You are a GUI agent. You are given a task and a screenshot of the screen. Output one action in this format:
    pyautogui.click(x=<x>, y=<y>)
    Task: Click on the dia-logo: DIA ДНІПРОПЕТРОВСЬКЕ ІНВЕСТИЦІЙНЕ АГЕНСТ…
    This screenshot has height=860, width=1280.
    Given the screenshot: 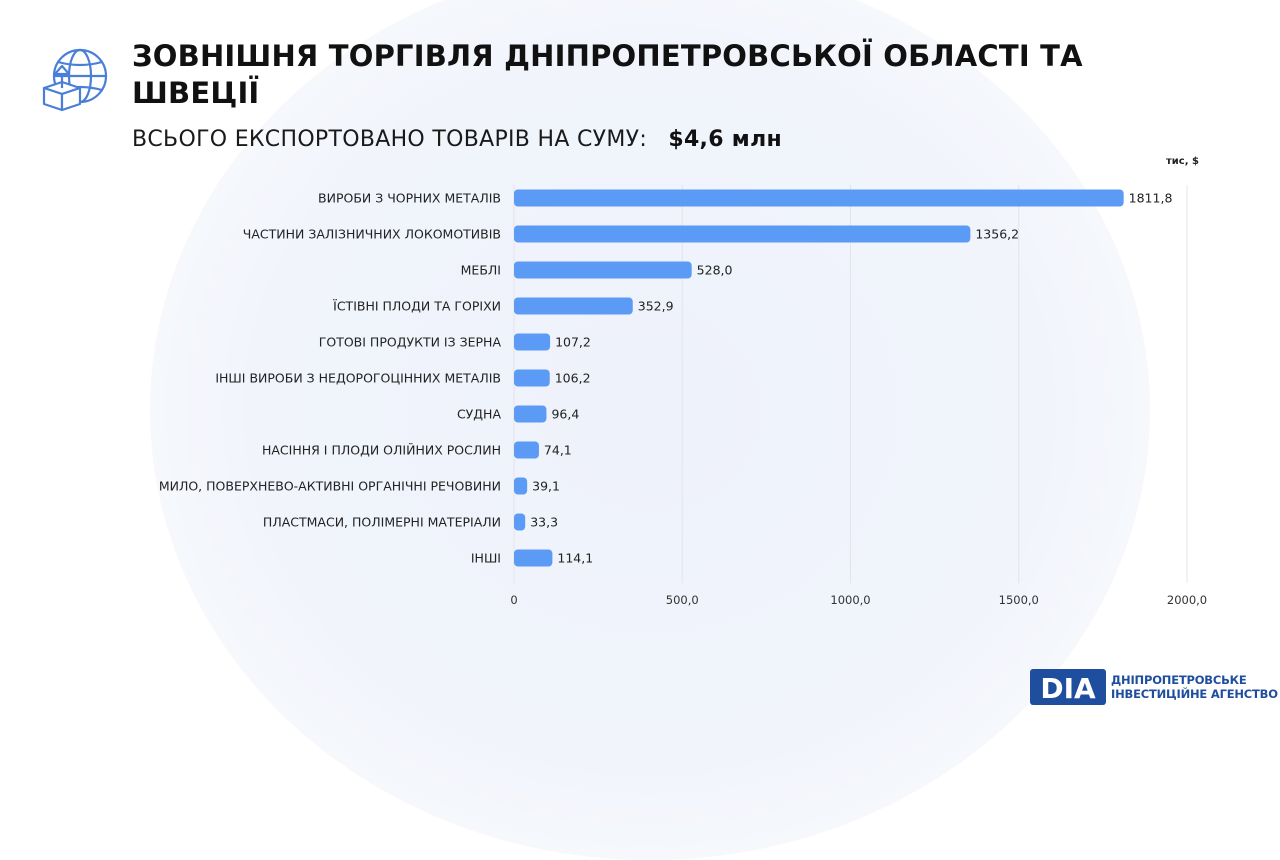 What is the action you would take?
    pyautogui.click(x=1154, y=687)
    